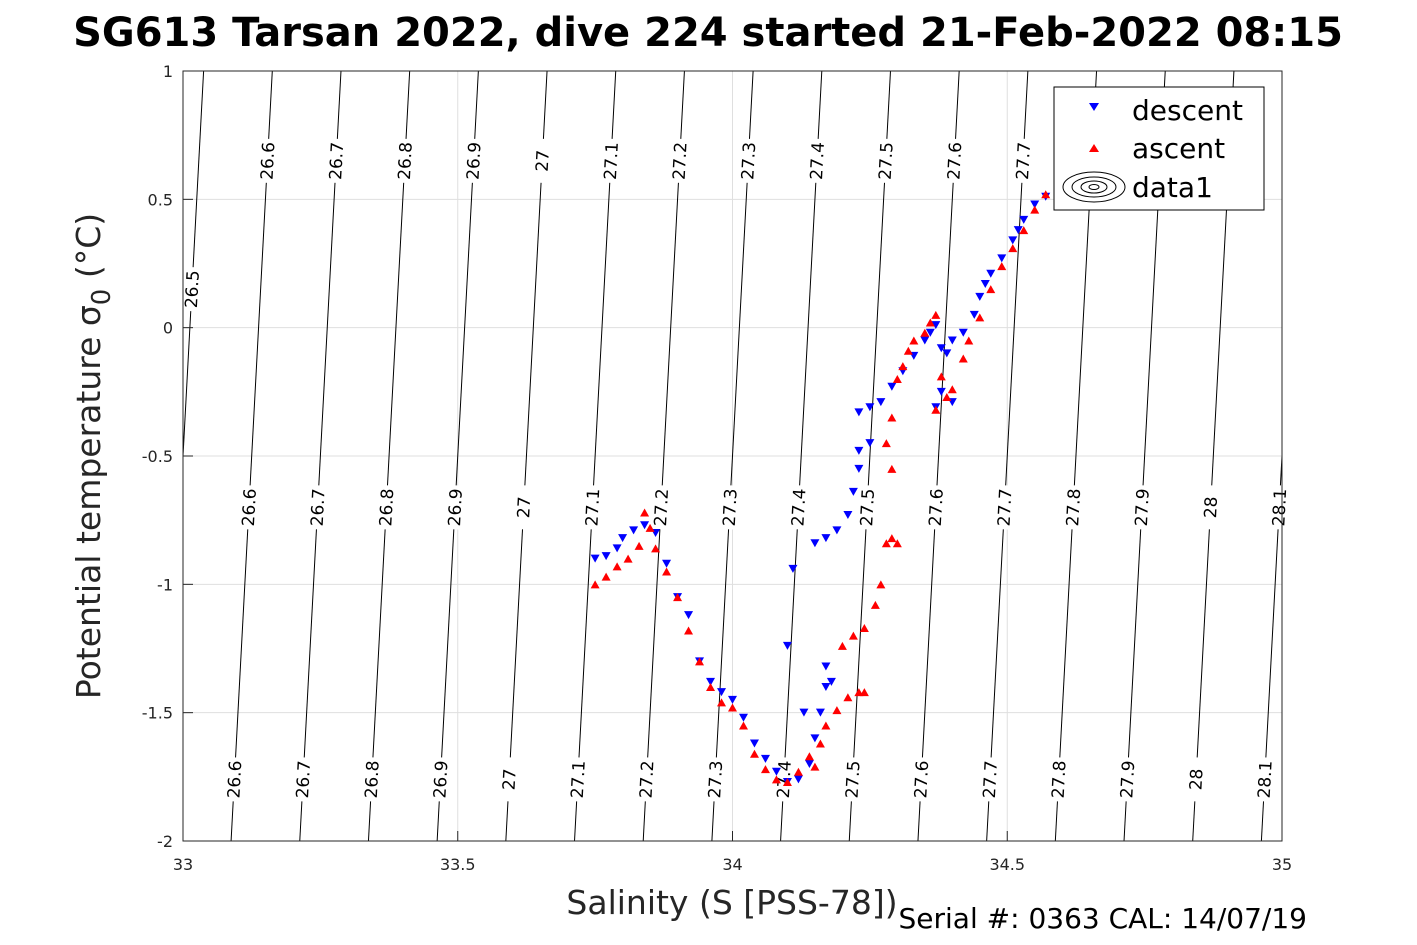 This screenshot has height=945, width=1417. Describe the element at coordinates (1143, 507) in the screenshot. I see `contour-label: 27.9` at that location.